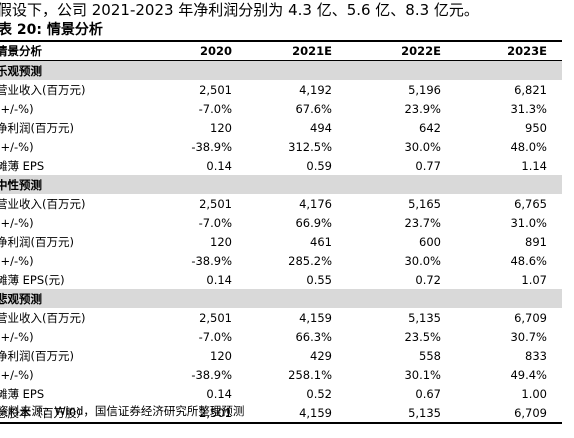 The width and height of the screenshot is (574, 438). Describe the element at coordinates (21, 184) in the screenshot. I see `section-title: 中性预测` at that location.